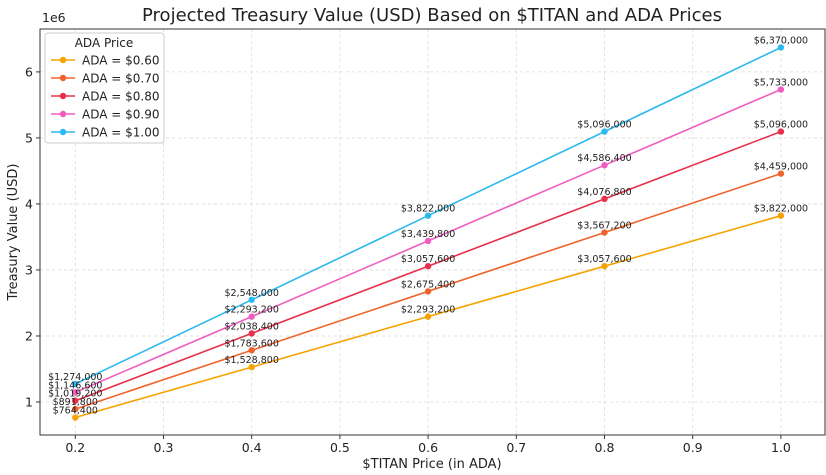 The height and width of the screenshot is (475, 826). Describe the element at coordinates (120, 115) in the screenshot. I see `legend-entry: ADA = $0.90` at that location.